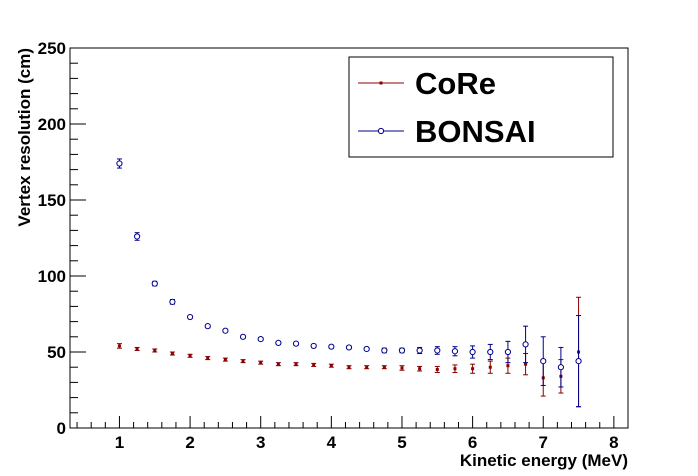  I want to click on x-tick-label: 4, so click(332, 442).